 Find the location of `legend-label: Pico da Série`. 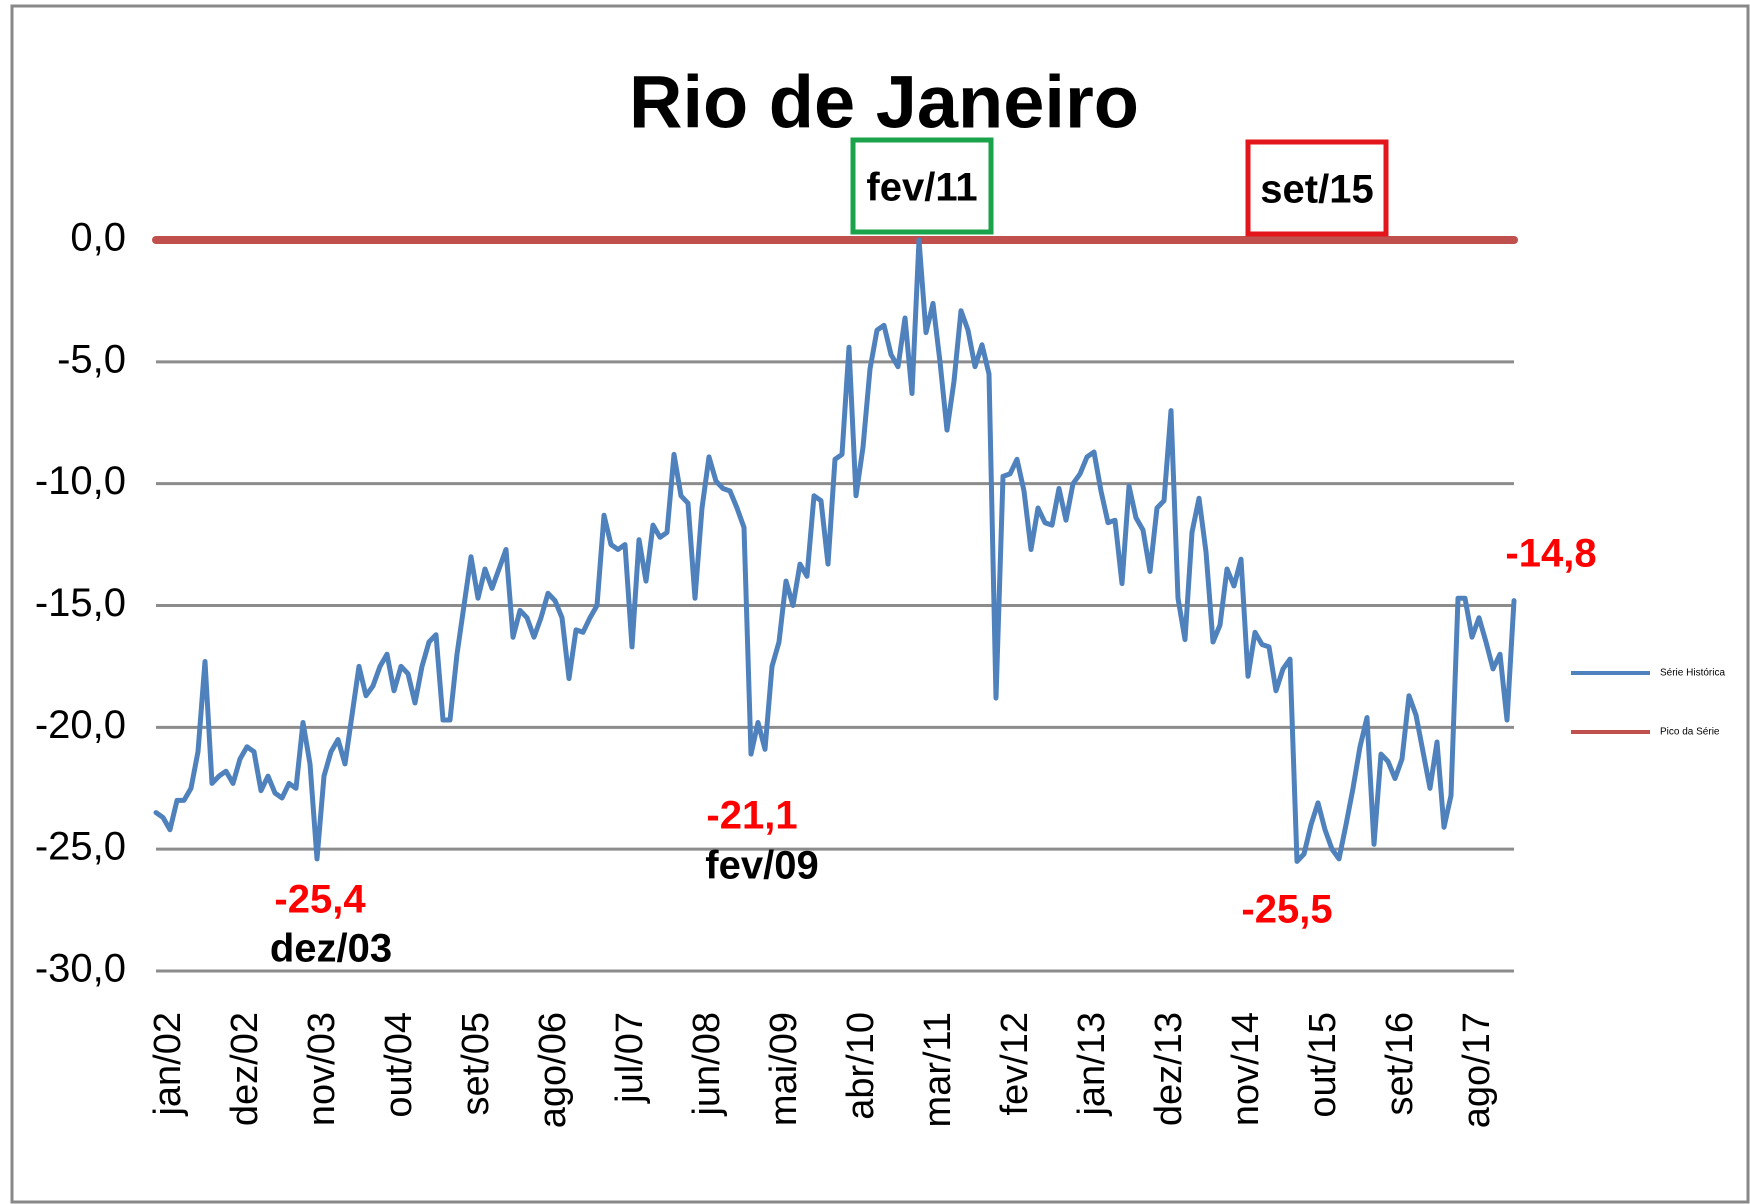

legend-label: Pico da Série is located at coordinates (1690, 732).